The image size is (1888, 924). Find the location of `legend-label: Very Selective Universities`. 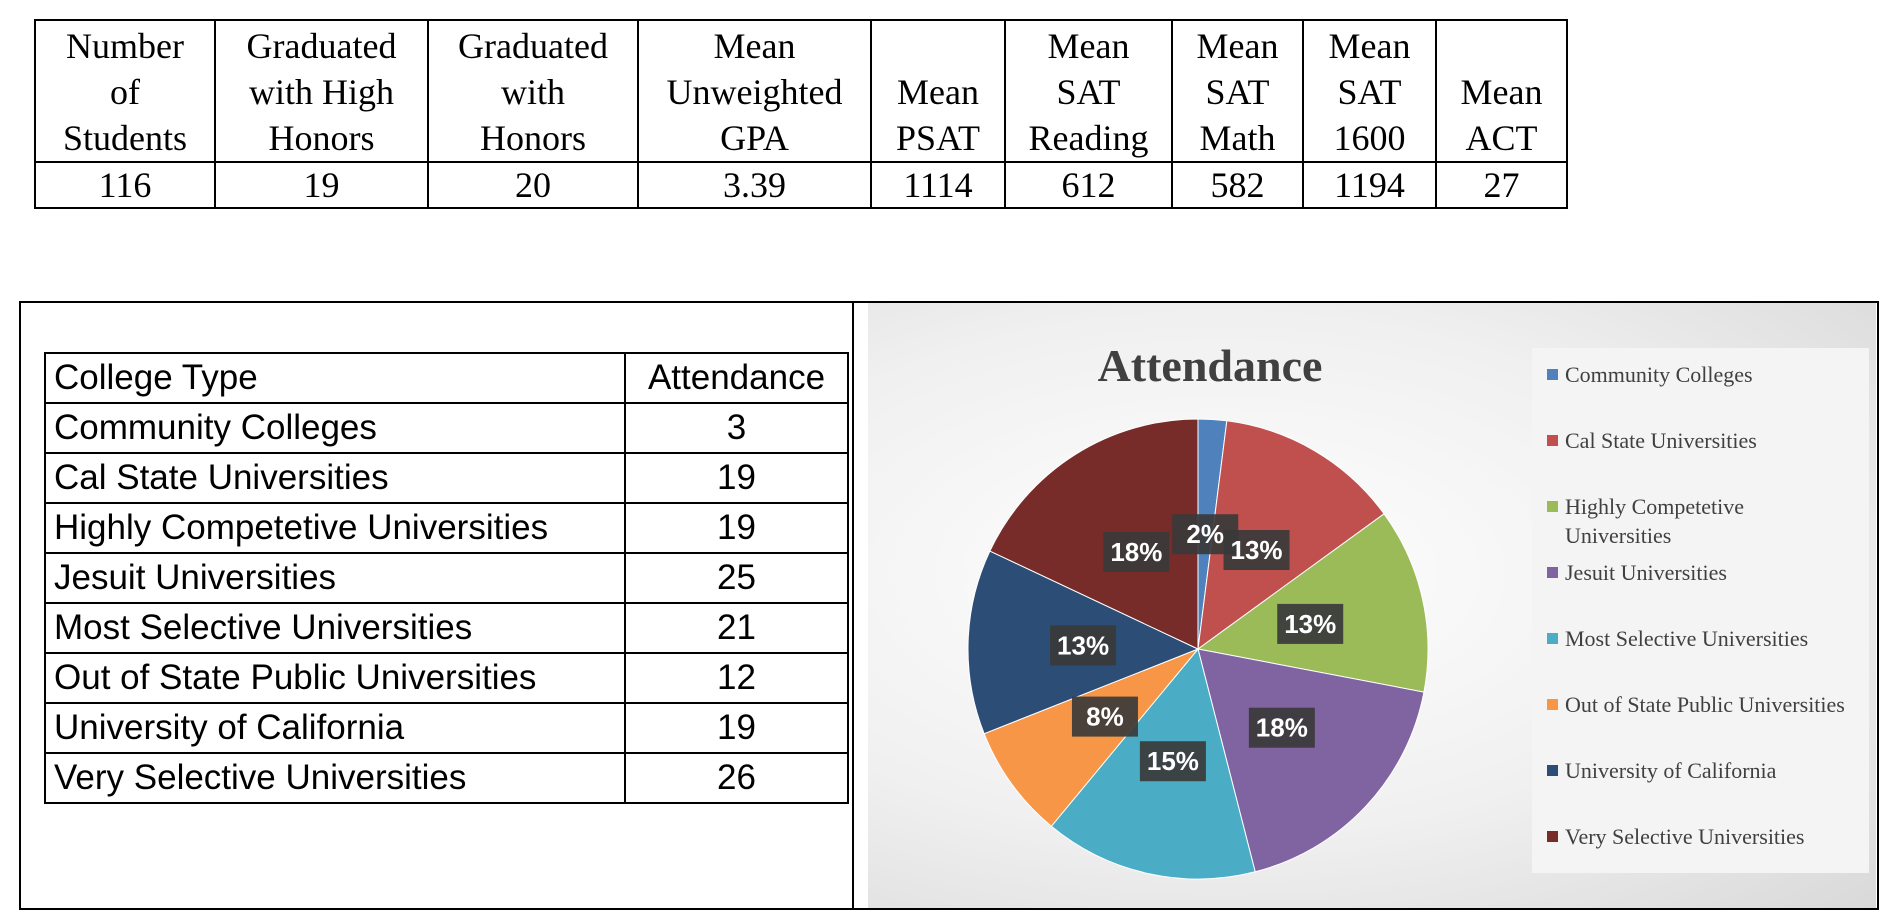

legend-label: Very Selective Universities is located at coordinates (1685, 836).